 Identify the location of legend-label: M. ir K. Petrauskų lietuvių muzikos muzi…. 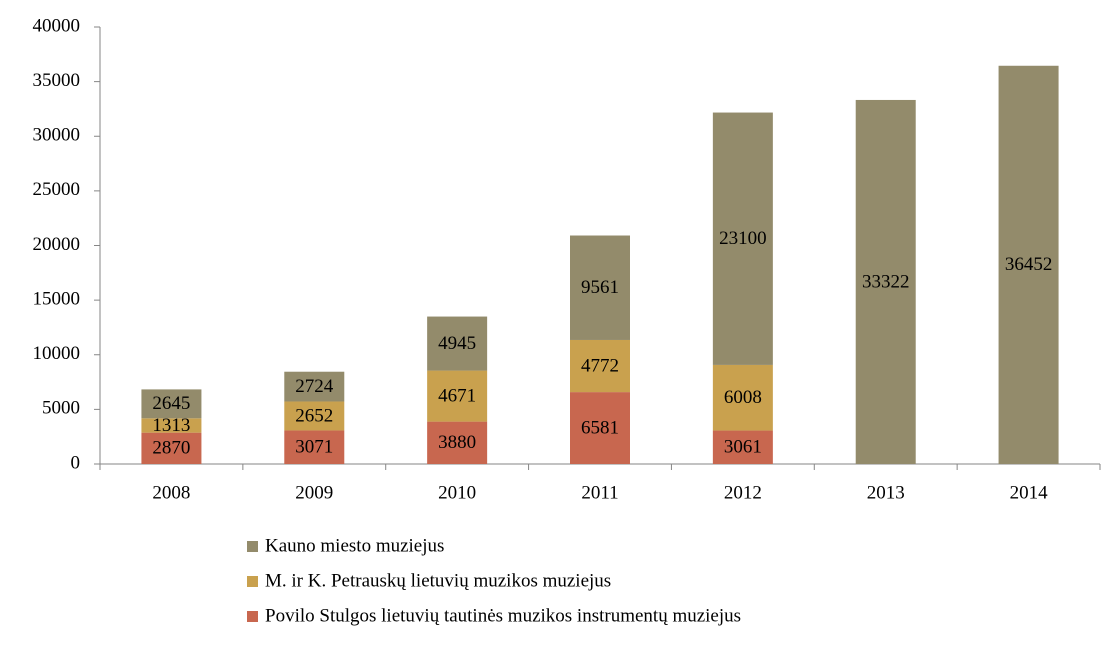
(438, 580).